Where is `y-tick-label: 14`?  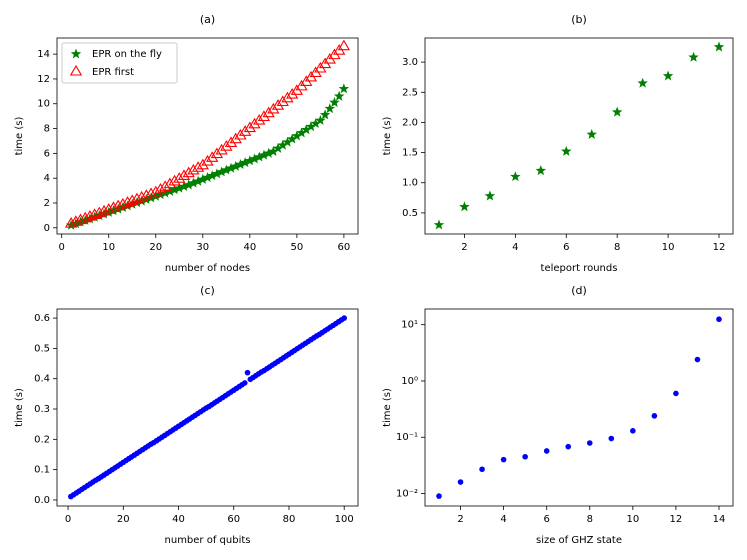
y-tick-label: 14 is located at coordinates (43, 54).